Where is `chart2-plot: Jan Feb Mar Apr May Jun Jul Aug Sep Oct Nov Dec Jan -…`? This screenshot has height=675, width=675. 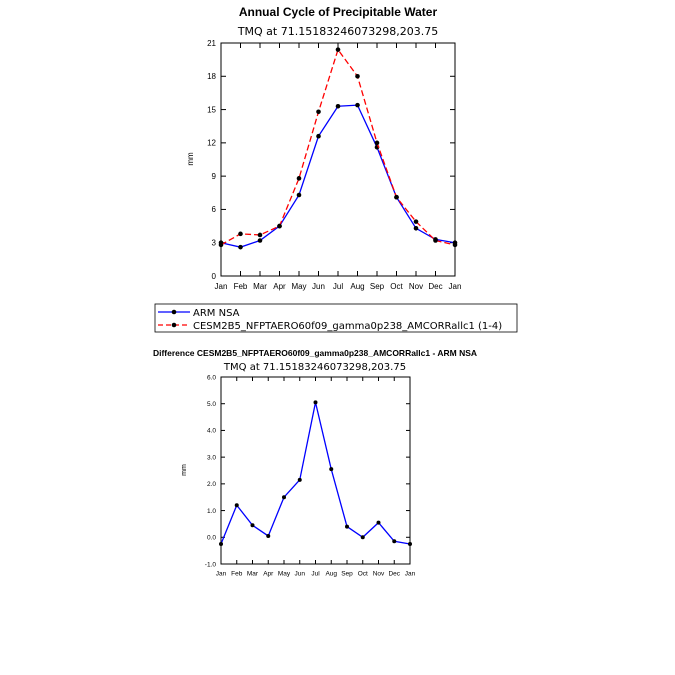
chart2-plot: Jan Feb Mar Apr May Jun Jul Aug Sep Oct Nov Dec Jan -… is located at coordinates (310, 475).